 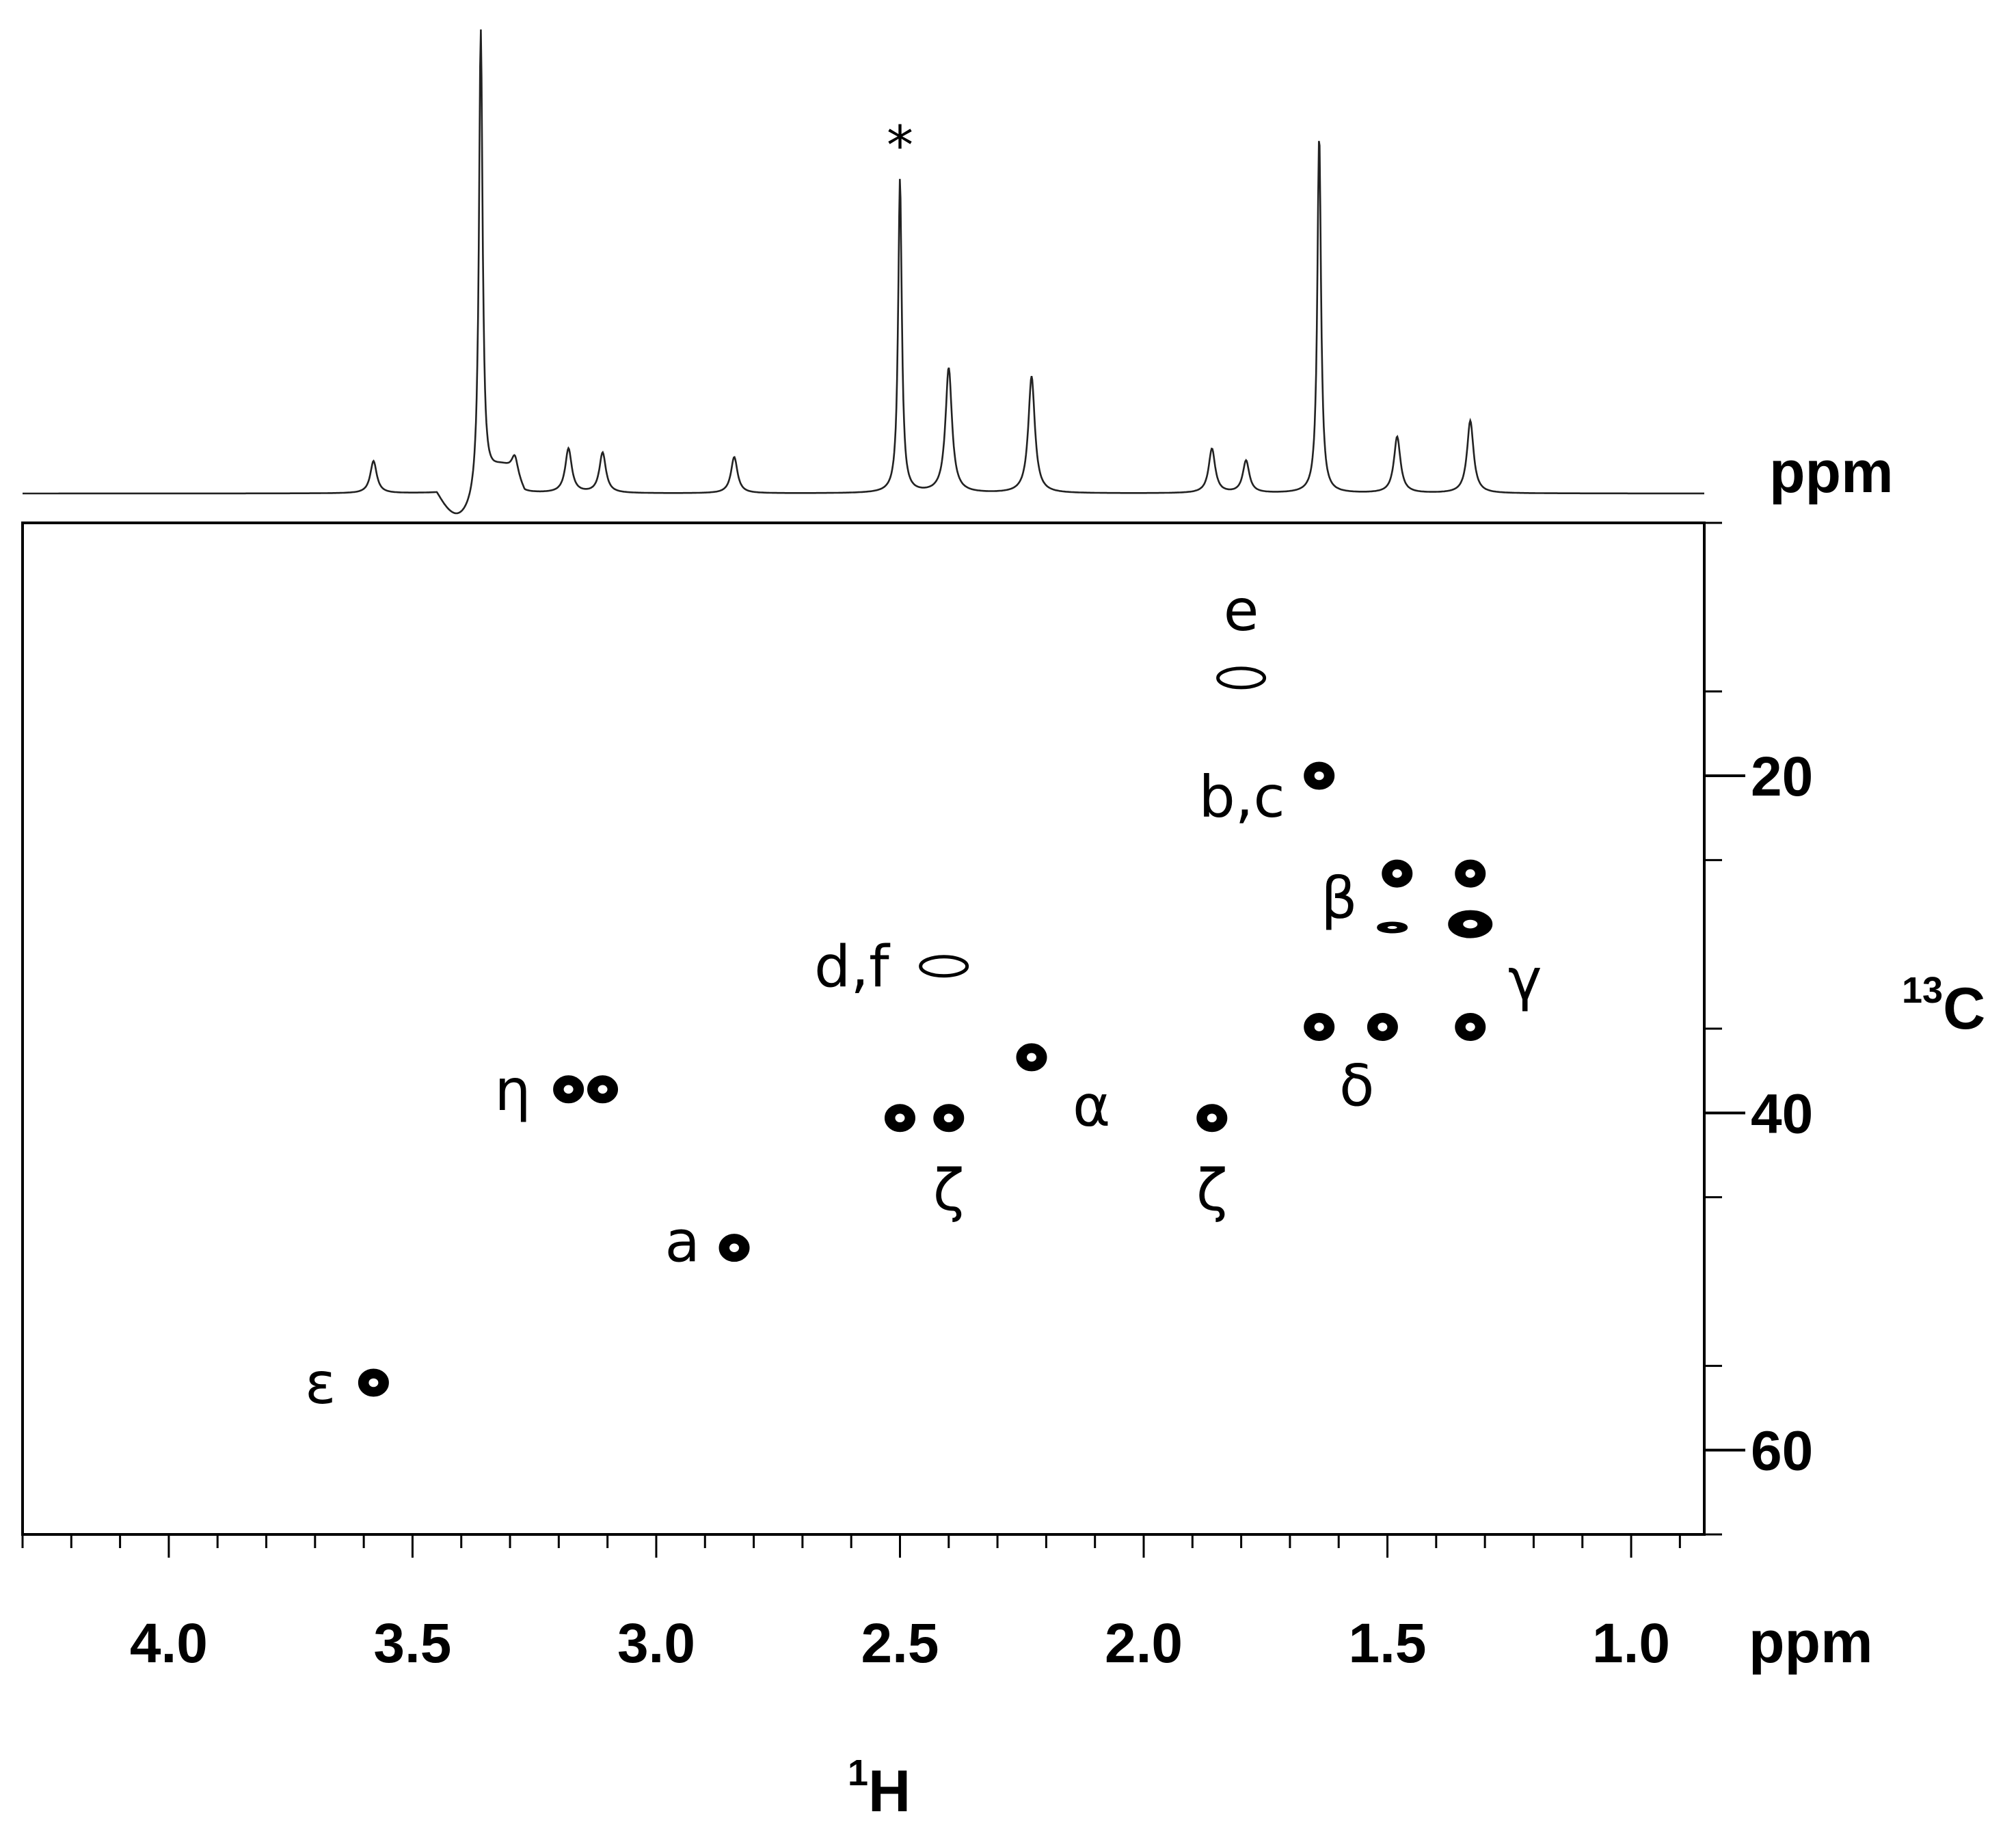 I want to click on x-tick-label: 3.5, so click(x=412, y=1643).